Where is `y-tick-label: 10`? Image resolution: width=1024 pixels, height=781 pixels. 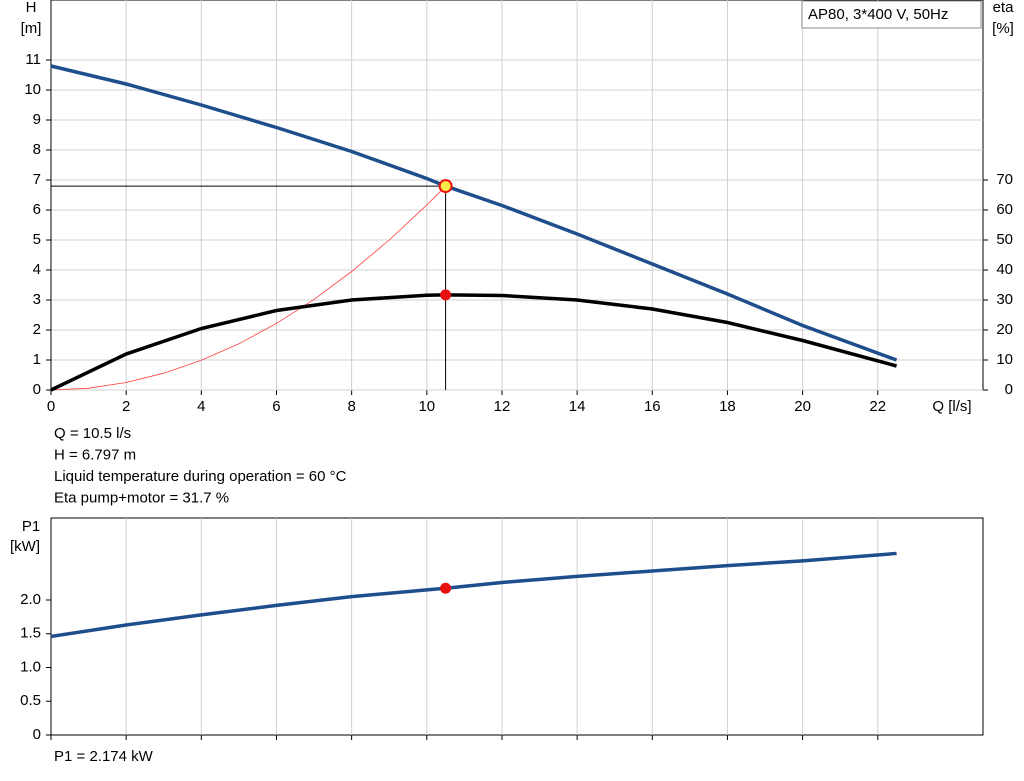 y-tick-label: 10 is located at coordinates (32, 89).